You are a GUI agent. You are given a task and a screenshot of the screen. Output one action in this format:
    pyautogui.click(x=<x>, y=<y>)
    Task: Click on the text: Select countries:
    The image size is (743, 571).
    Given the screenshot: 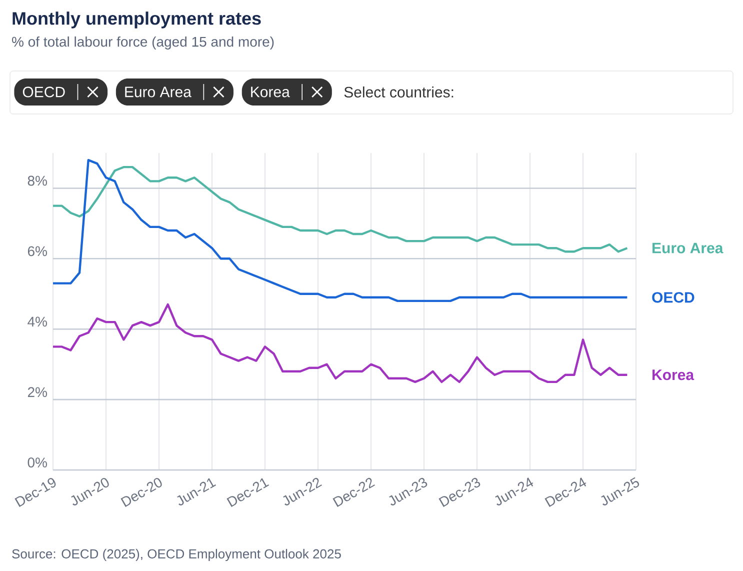 What is the action you would take?
    pyautogui.click(x=399, y=92)
    